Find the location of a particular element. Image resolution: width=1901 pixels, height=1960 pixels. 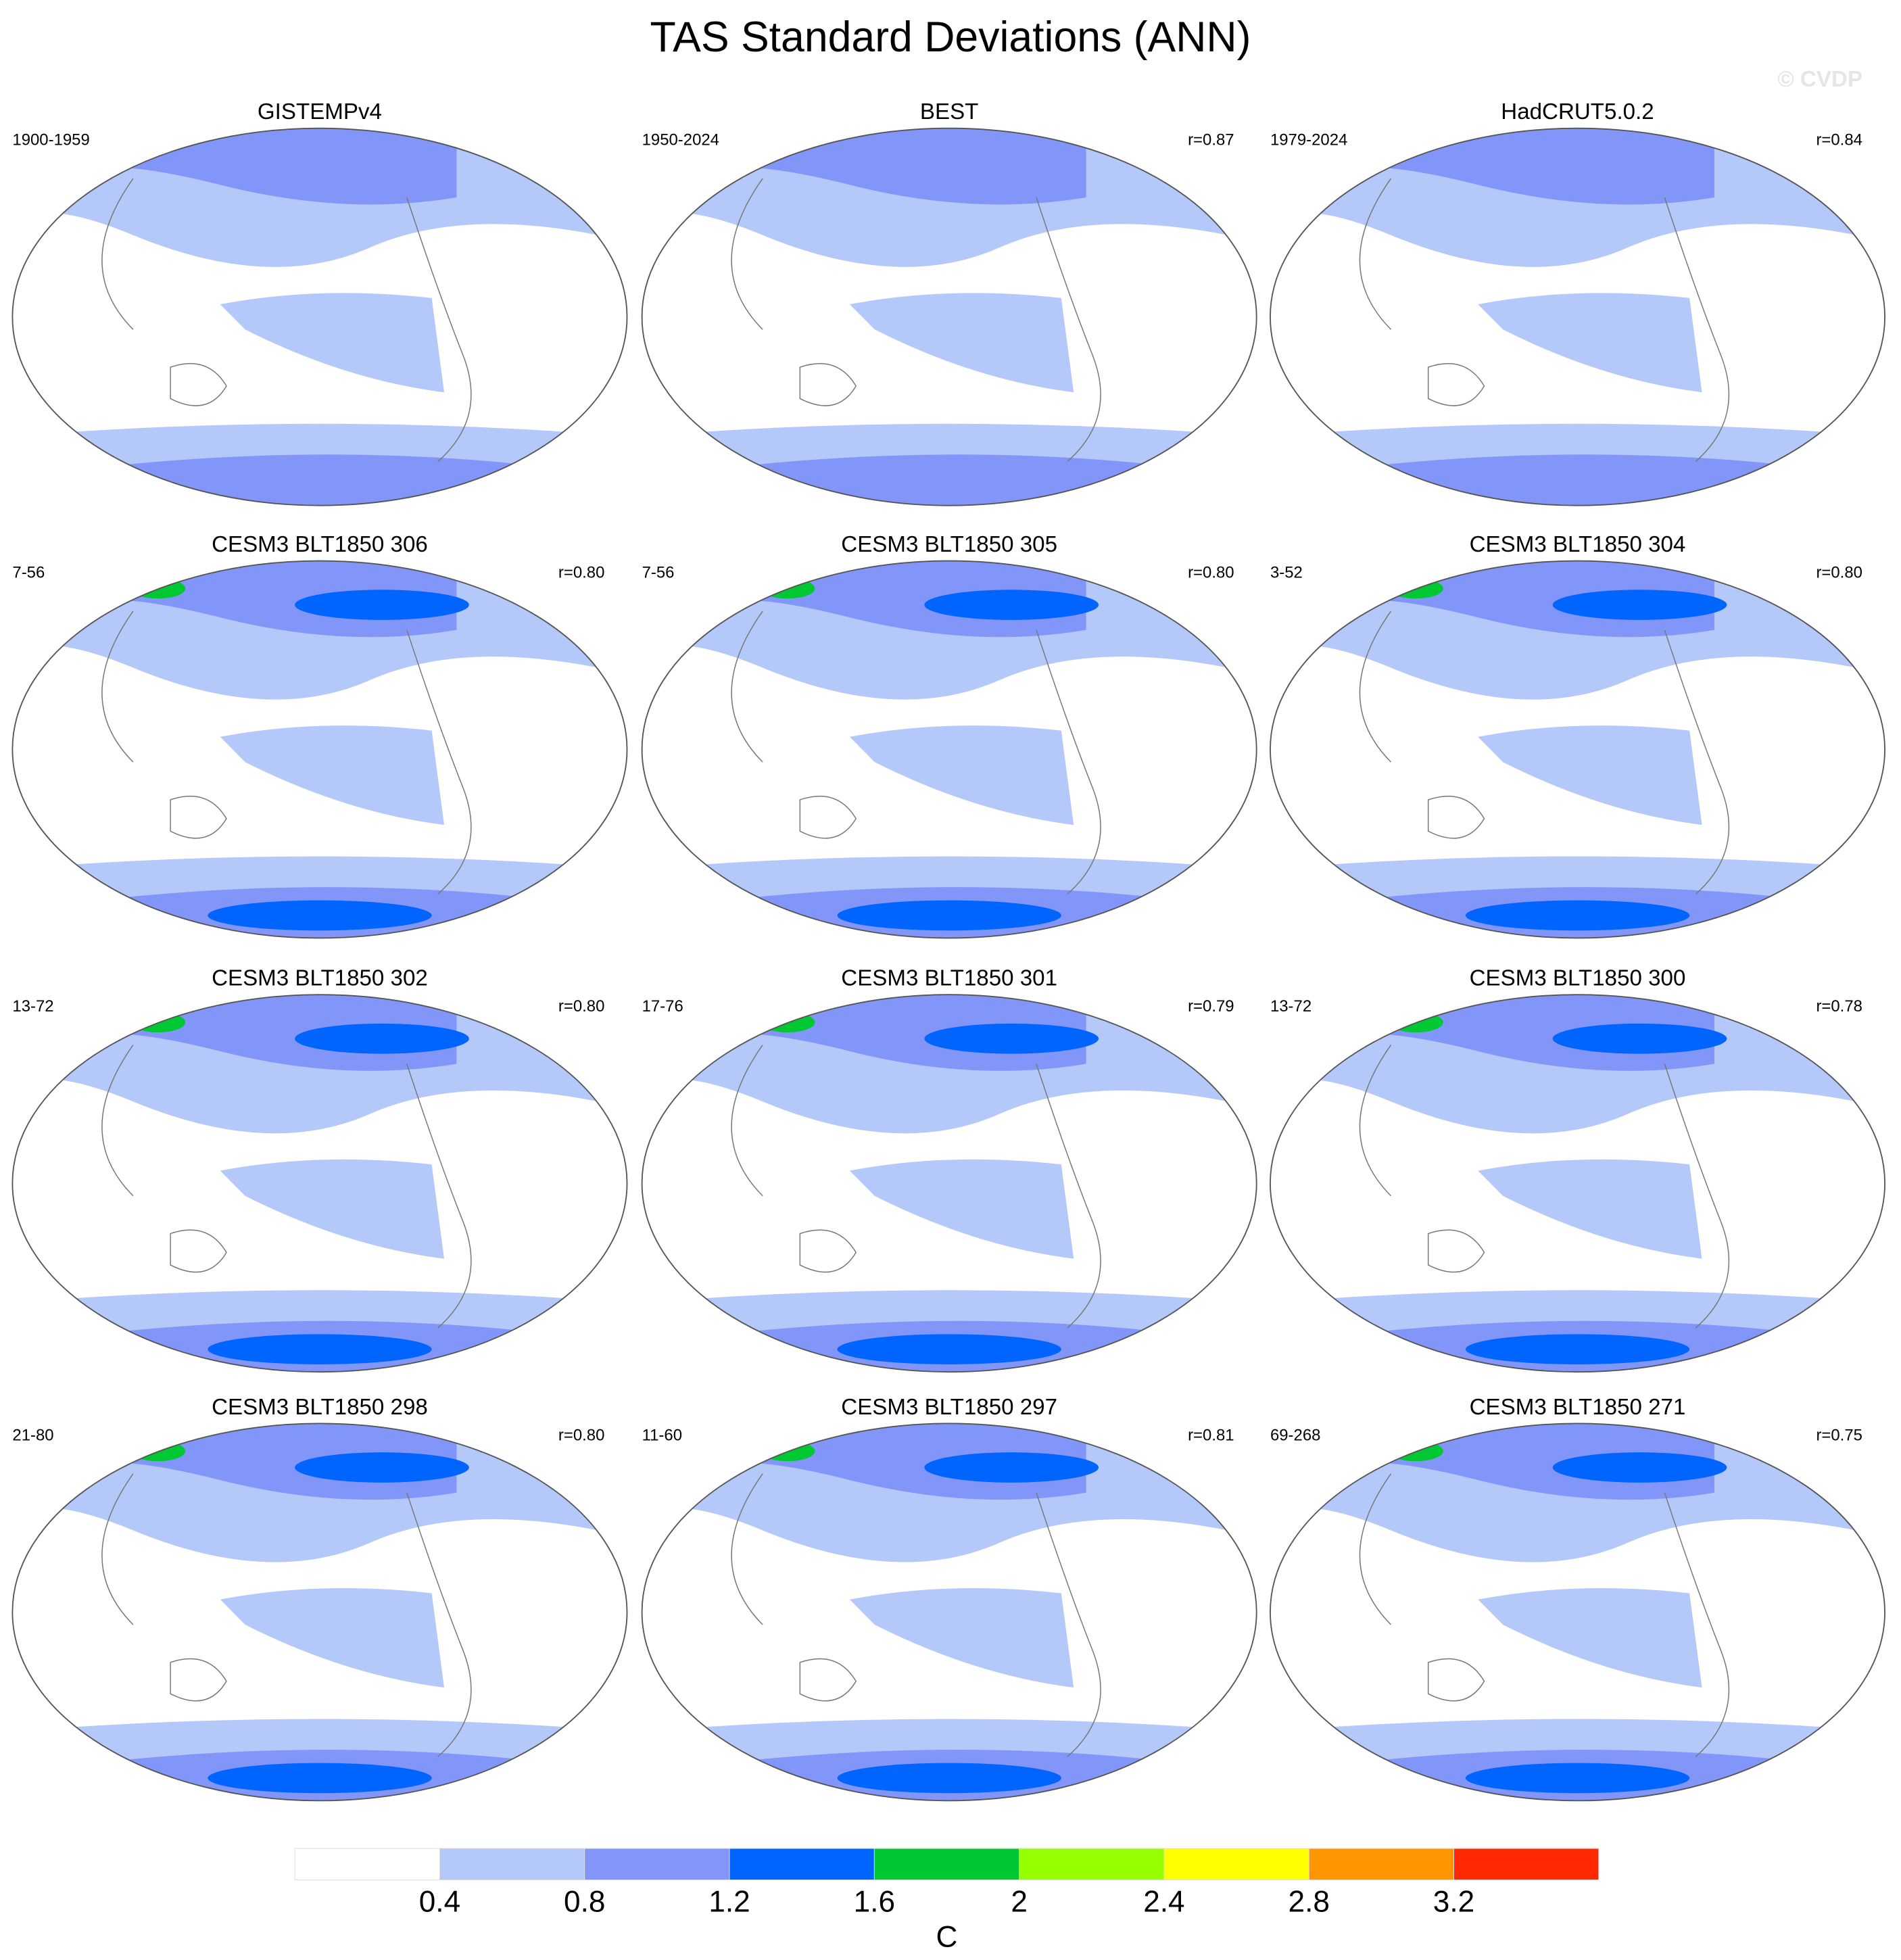

panel-period: 1979-2024 is located at coordinates (1308, 140).